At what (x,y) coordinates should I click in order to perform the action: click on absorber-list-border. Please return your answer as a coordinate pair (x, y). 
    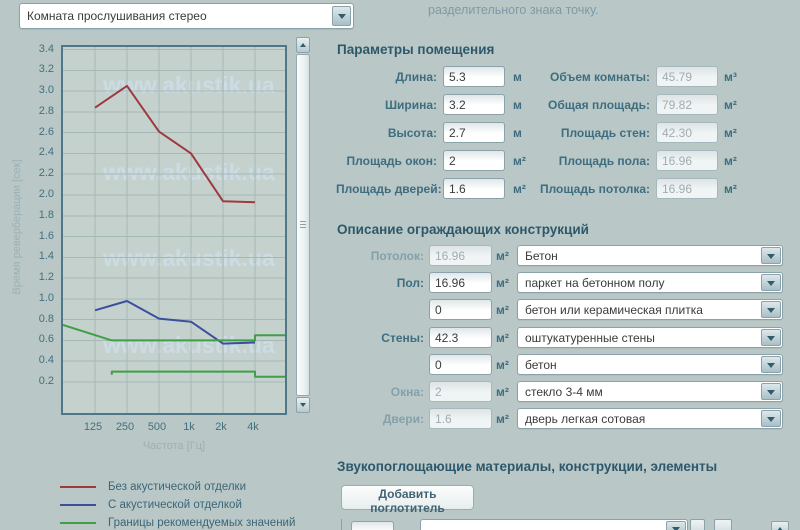
    Looking at the image, I should click on (341, 524).